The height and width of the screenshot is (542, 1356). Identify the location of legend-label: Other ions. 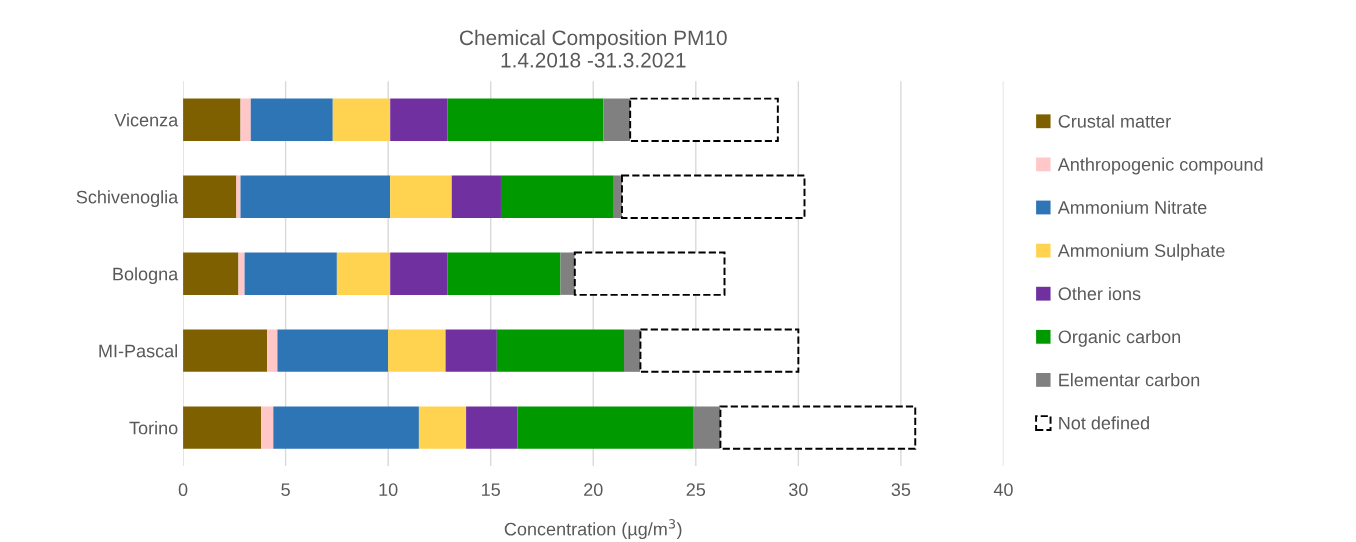
(1099, 293).